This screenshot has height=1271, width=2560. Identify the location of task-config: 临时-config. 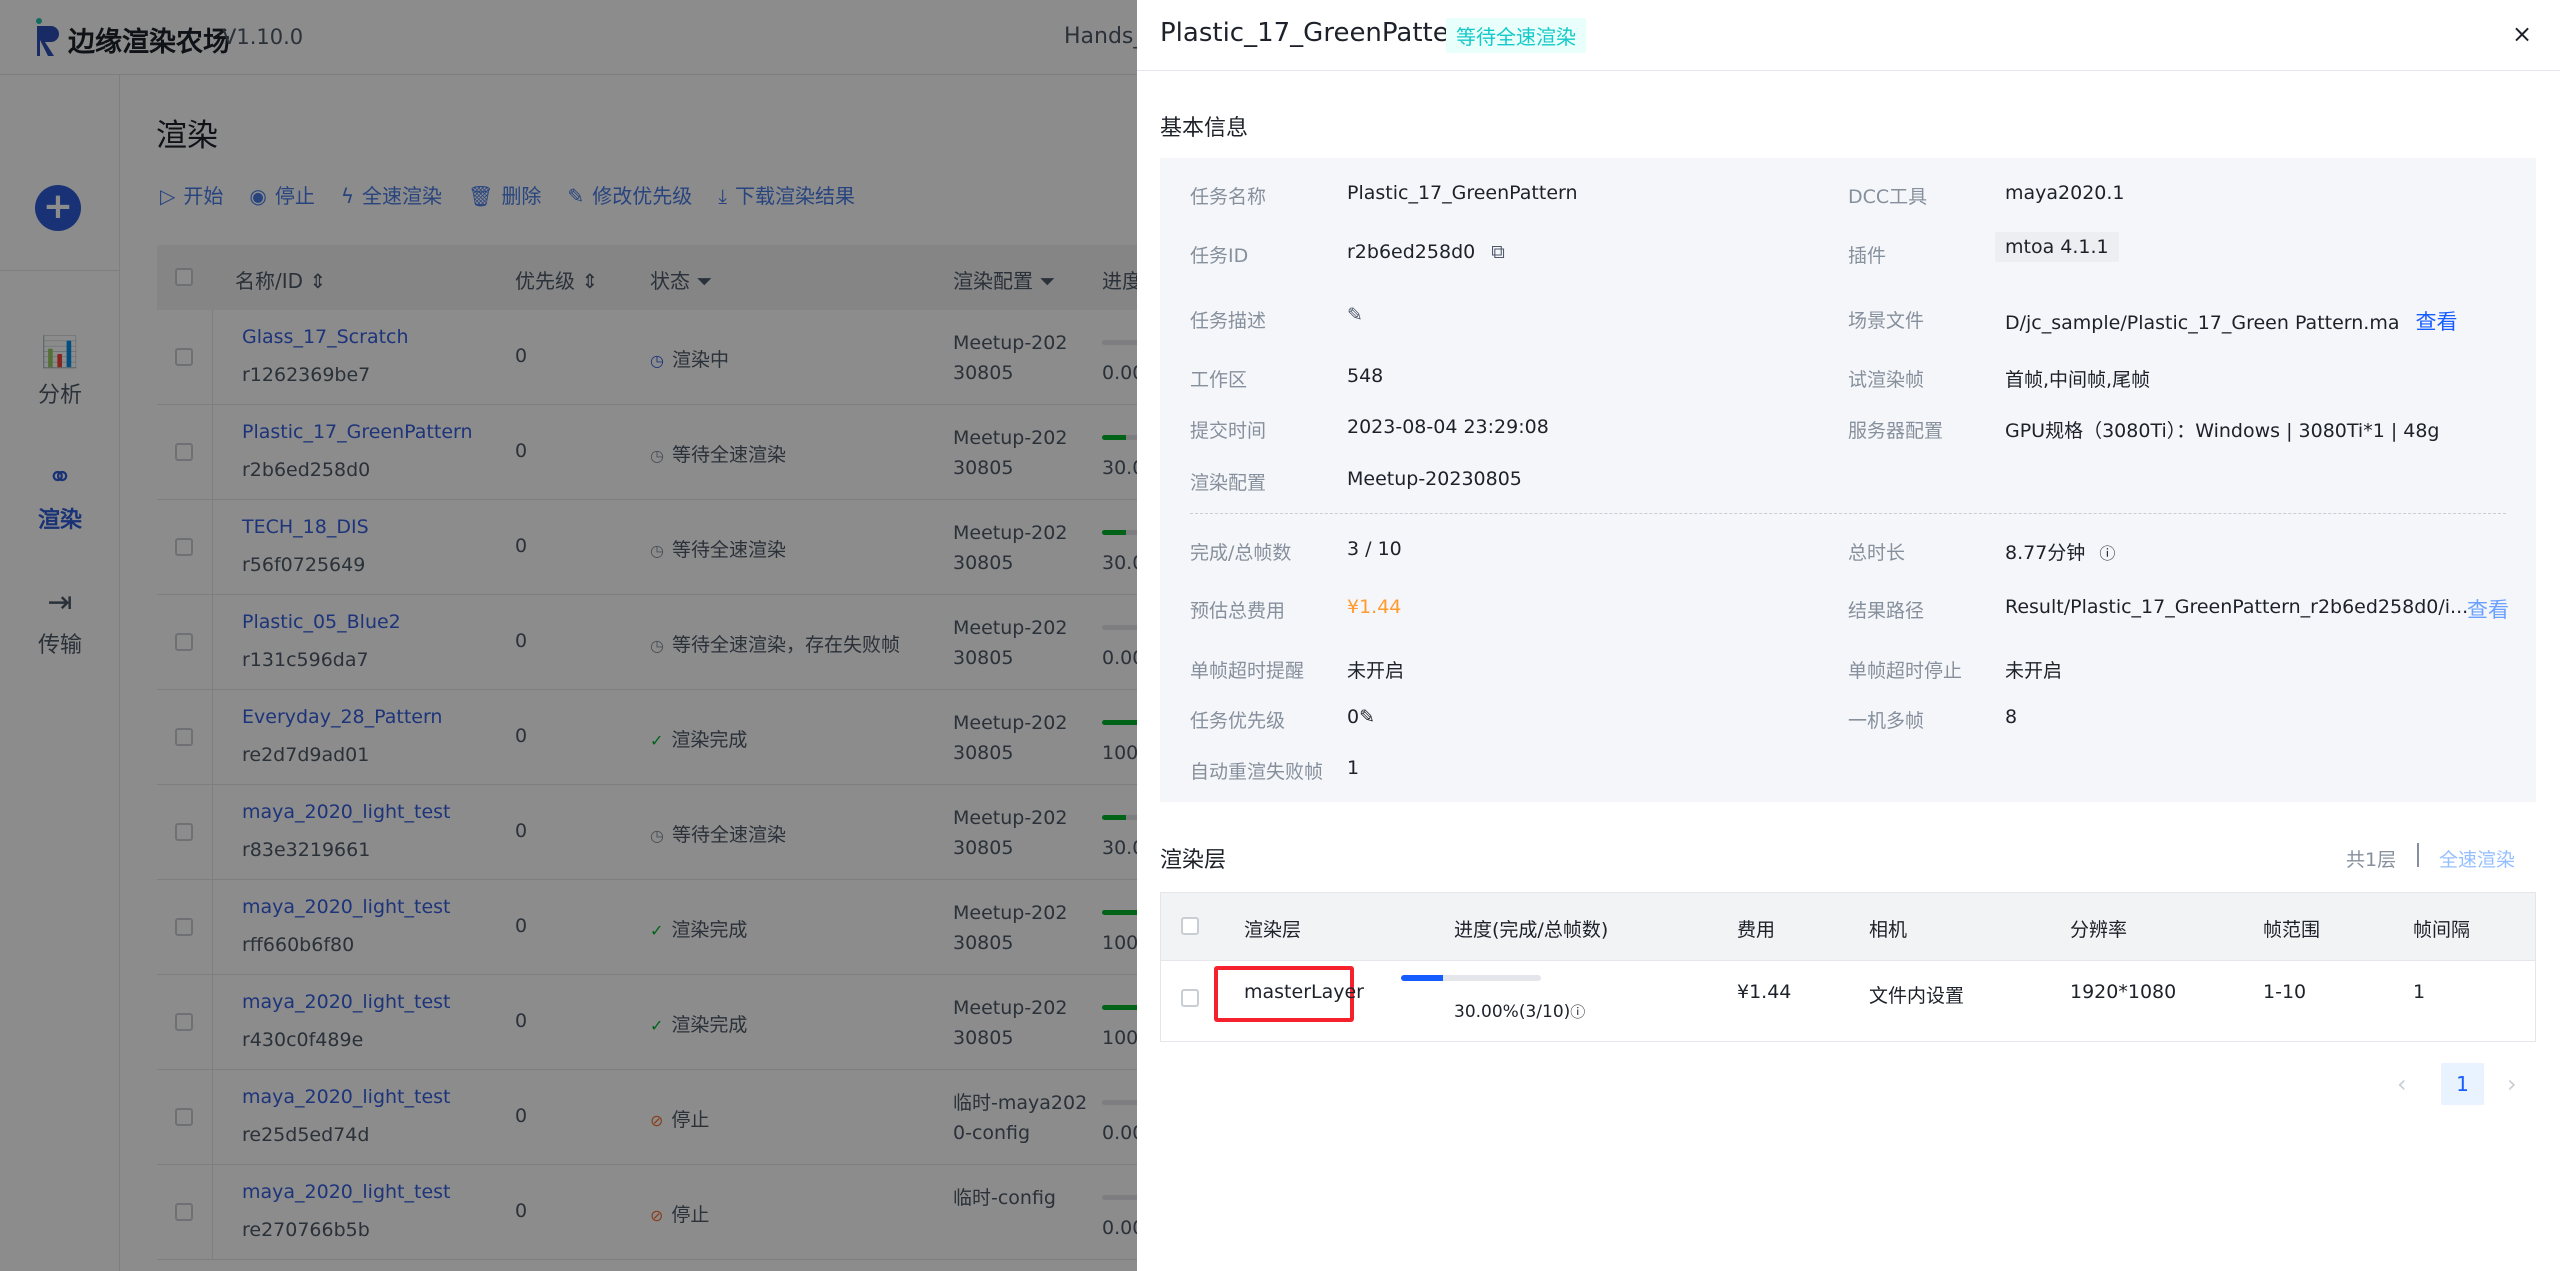
(1004, 1198).